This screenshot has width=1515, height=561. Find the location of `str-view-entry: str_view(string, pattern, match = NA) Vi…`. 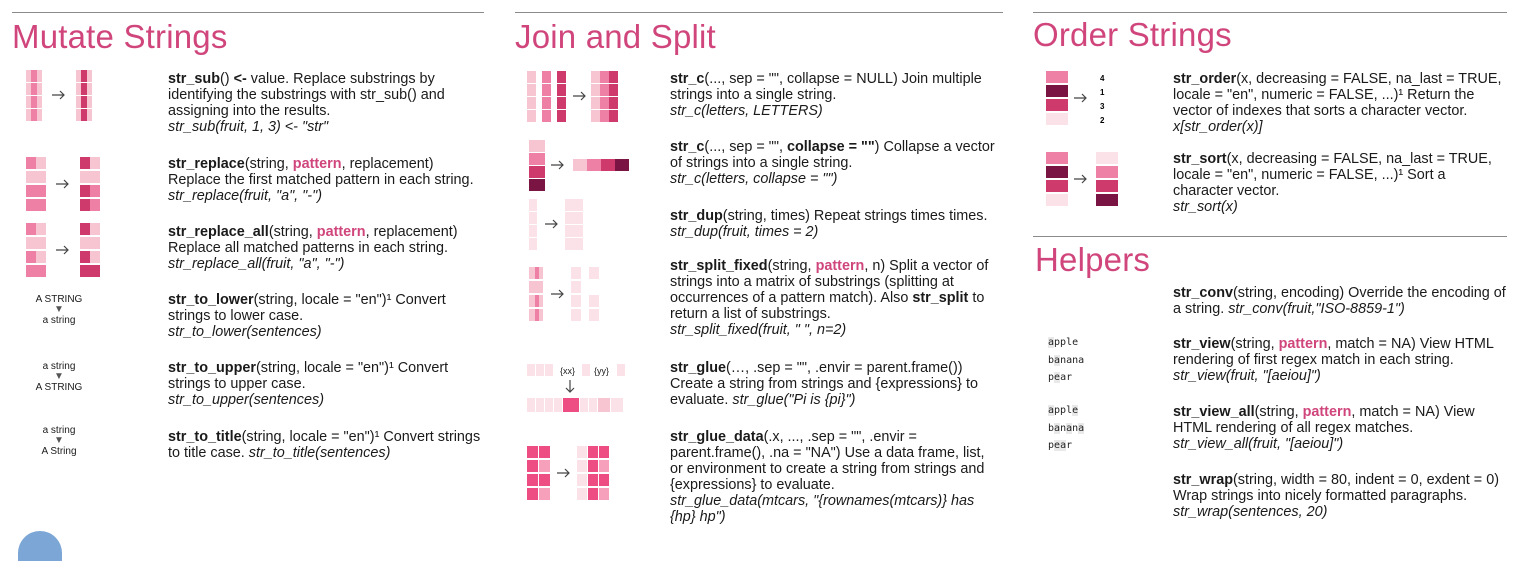

str-view-entry: str_view(string, pattern, match = NA) Vi… is located at coordinates (1333, 360).